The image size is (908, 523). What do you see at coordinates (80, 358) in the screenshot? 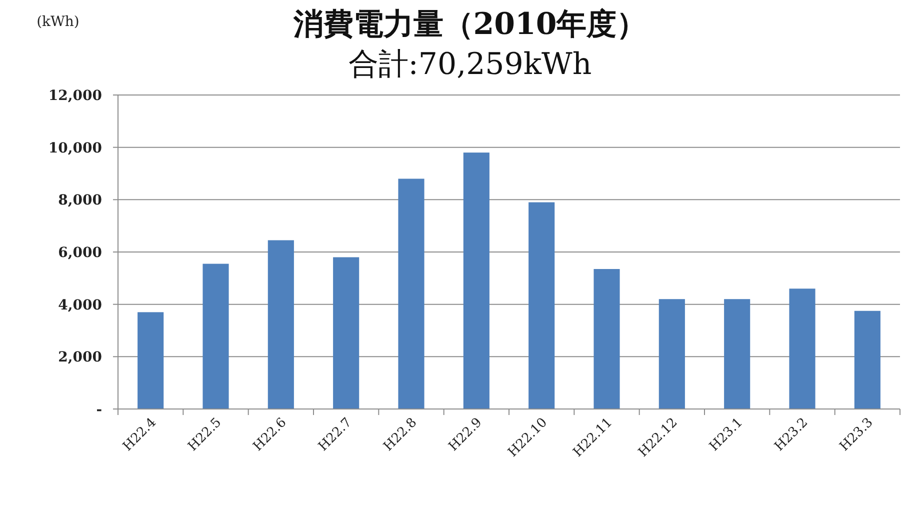
I see `y-tick-label: 2,000` at bounding box center [80, 358].